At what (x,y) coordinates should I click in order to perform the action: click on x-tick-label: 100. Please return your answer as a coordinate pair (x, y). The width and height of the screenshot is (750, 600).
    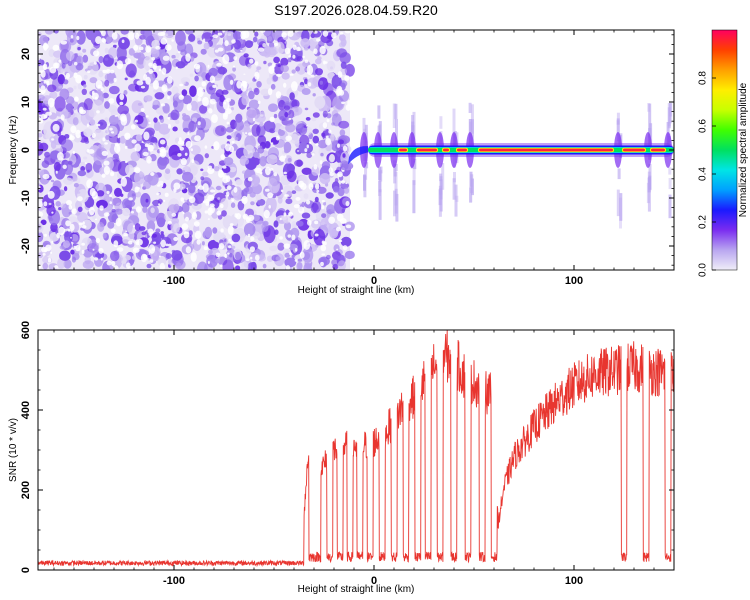
    Looking at the image, I should click on (574, 281).